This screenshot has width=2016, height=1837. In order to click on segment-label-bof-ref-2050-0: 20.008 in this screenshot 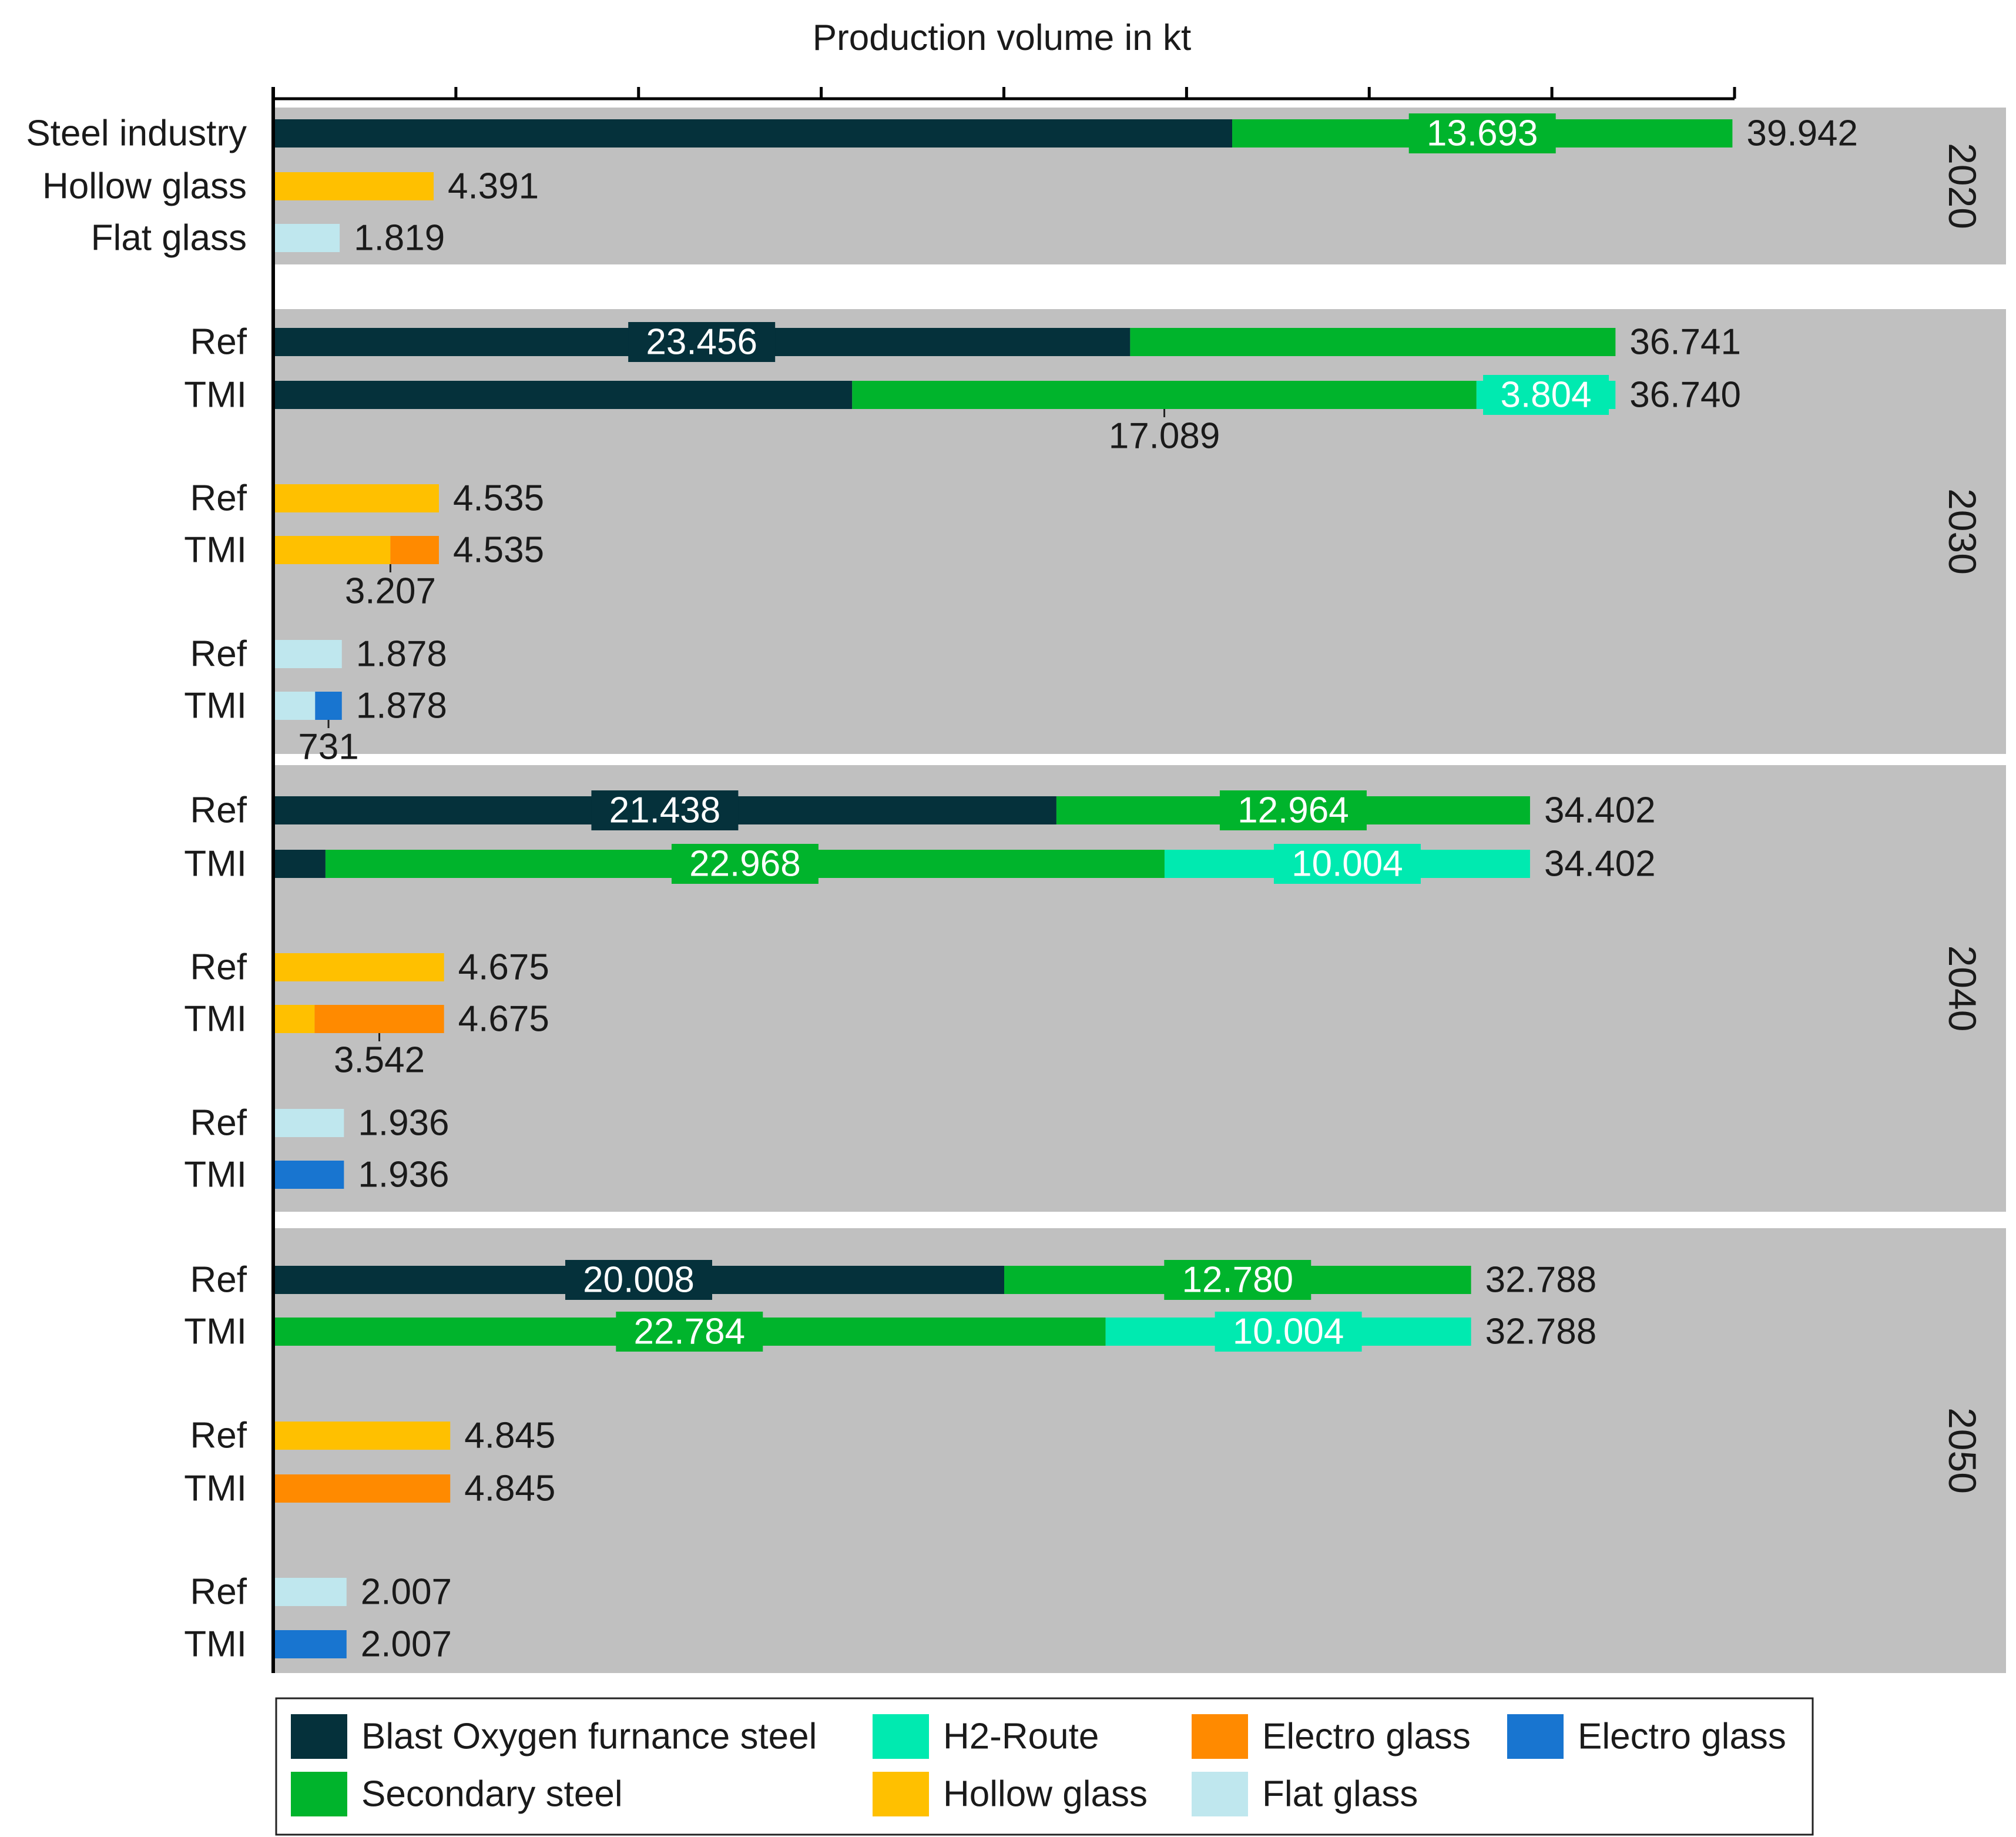, I will do `click(639, 1280)`.